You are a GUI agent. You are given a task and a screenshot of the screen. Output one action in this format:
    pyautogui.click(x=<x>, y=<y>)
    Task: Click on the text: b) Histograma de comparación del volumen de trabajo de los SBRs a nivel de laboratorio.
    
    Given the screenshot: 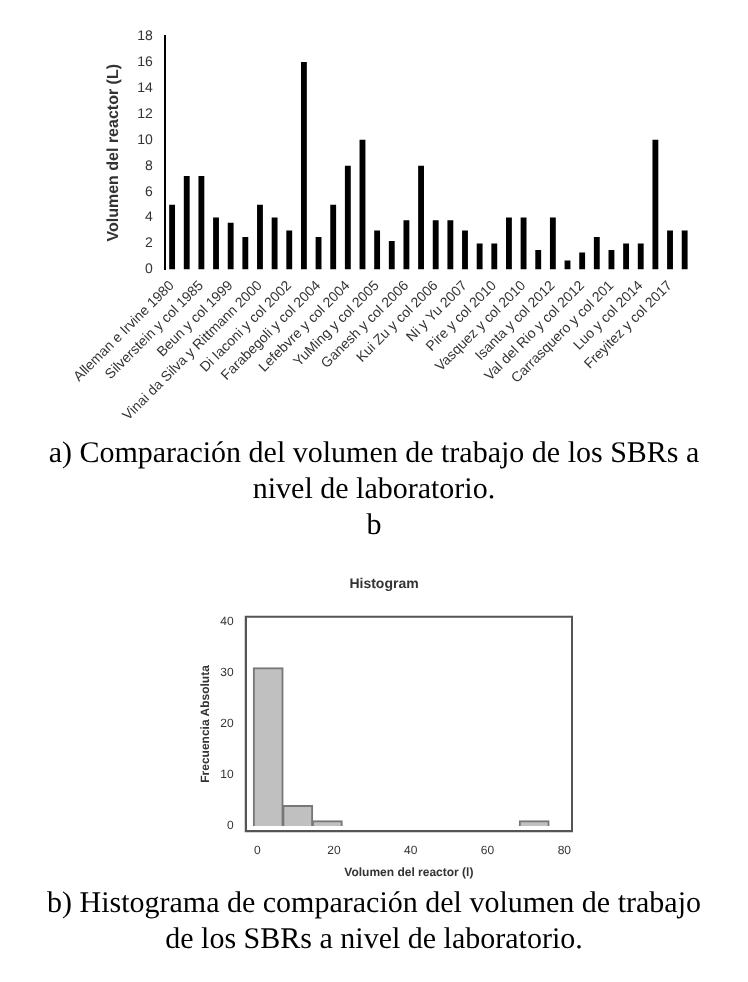 What is the action you would take?
    pyautogui.click(x=374, y=922)
    